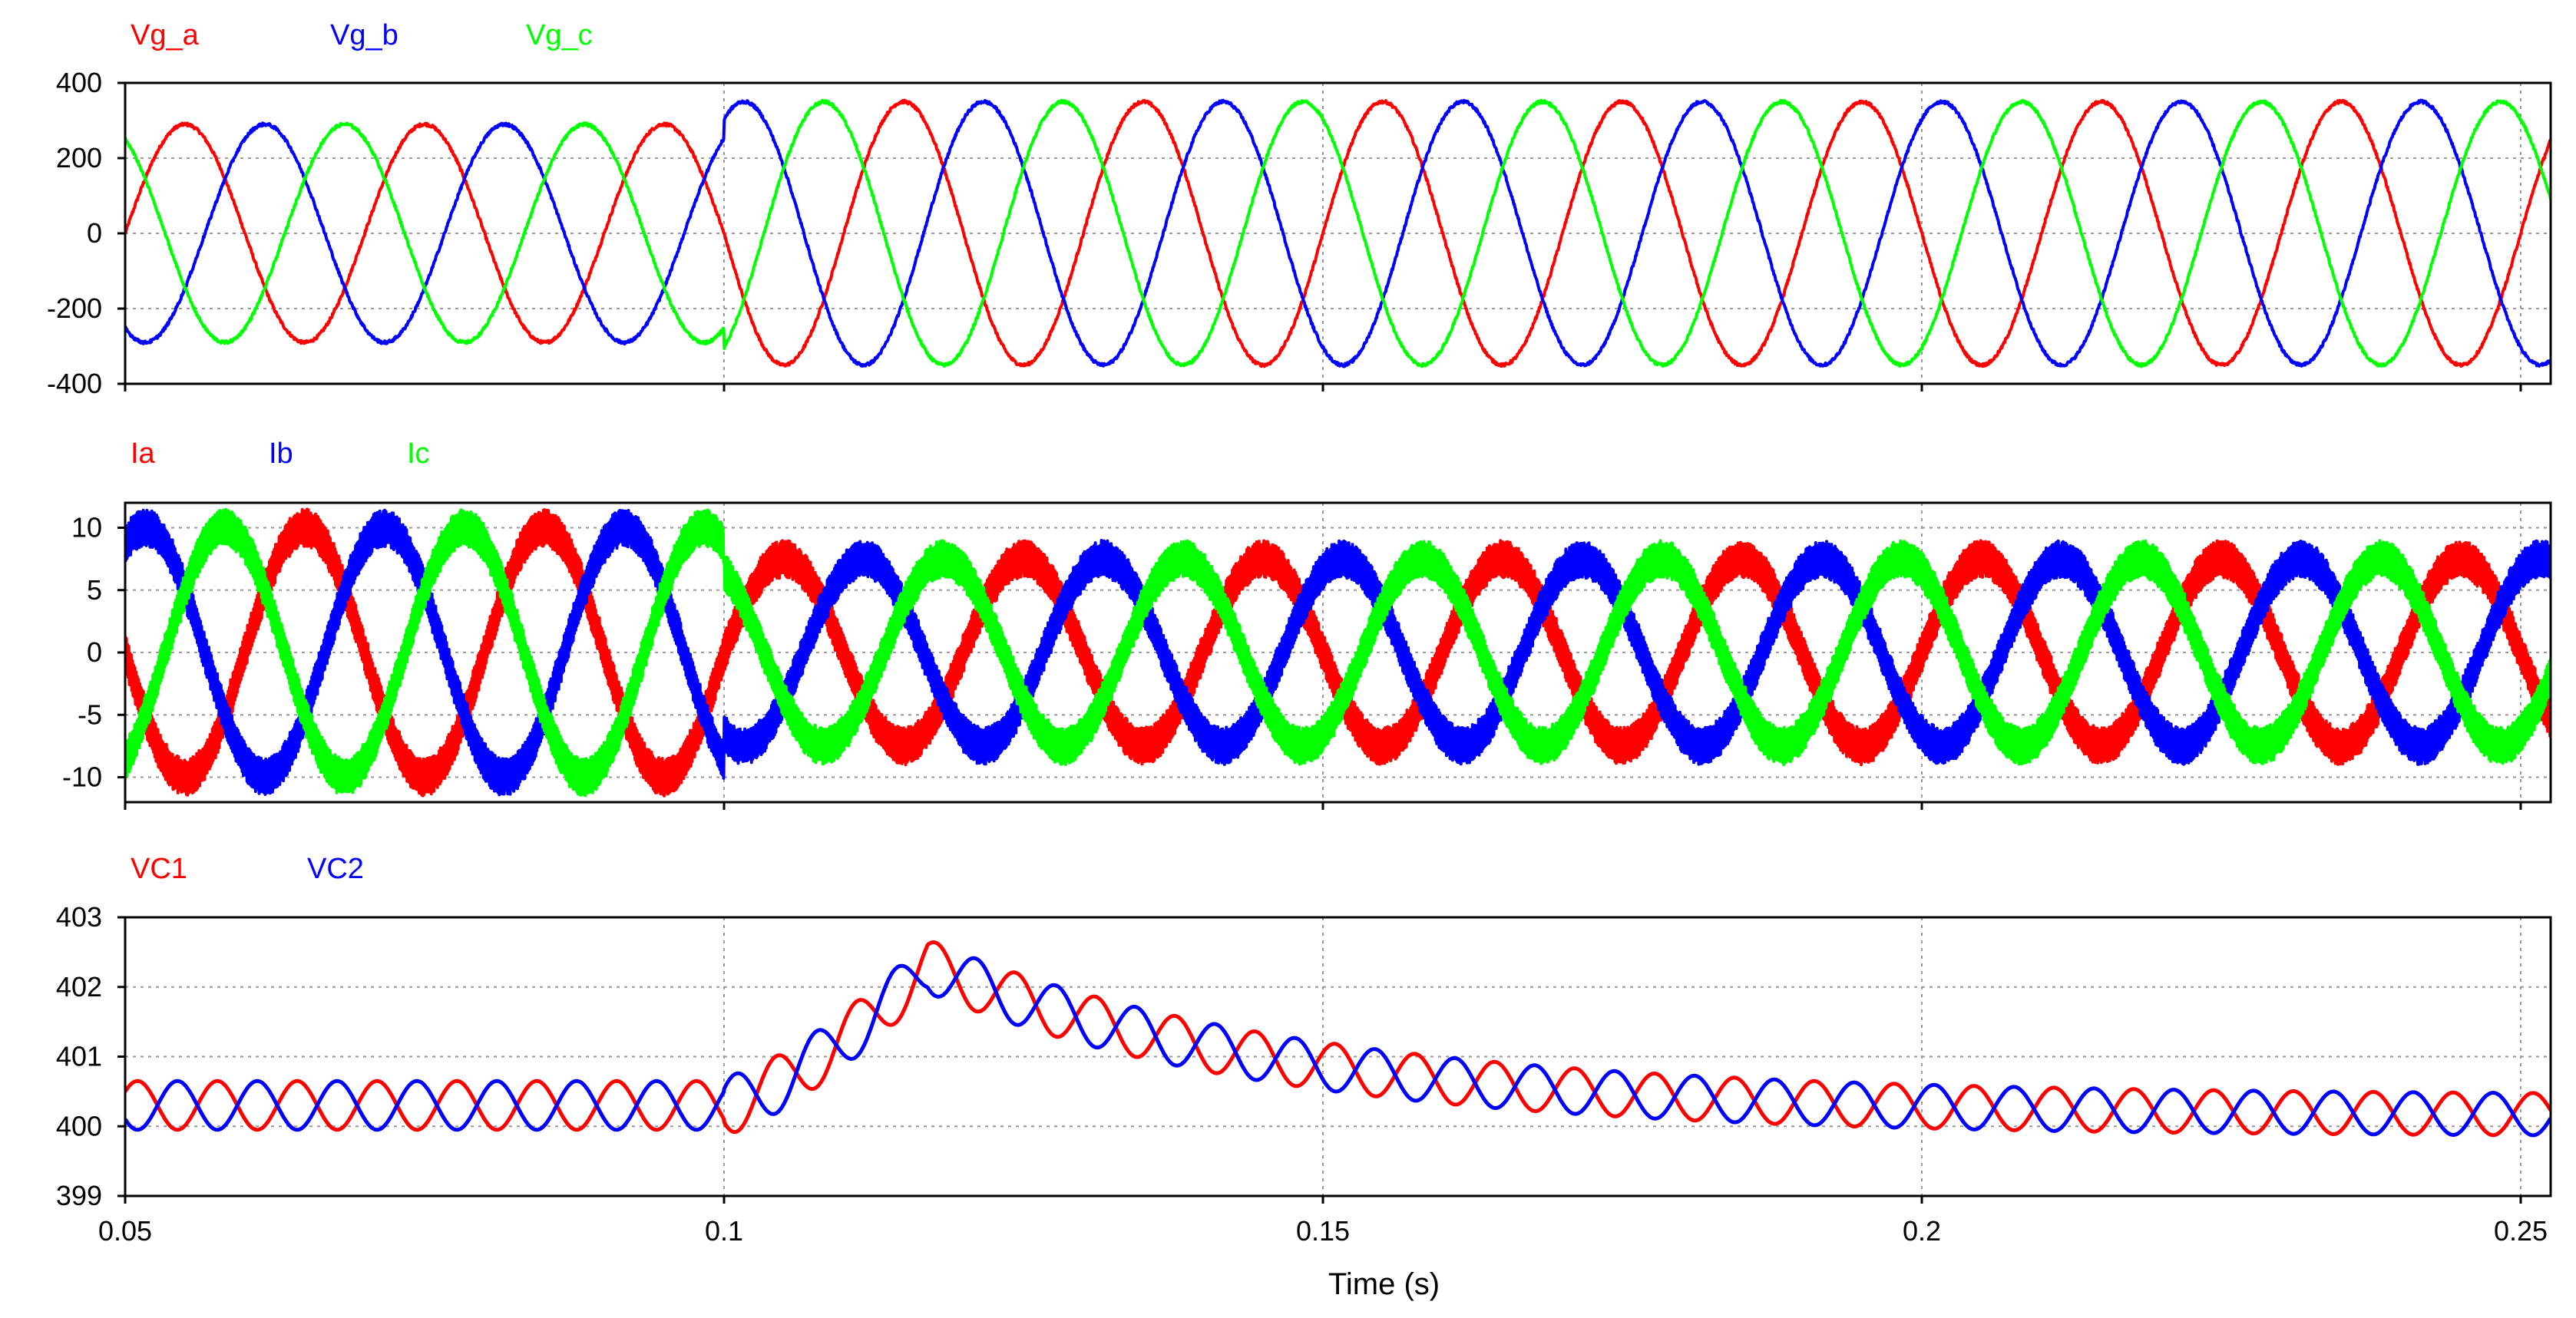 This screenshot has height=1318, width=2576. Describe the element at coordinates (1922, 1231) in the screenshot. I see `x-tick-label: 0.2` at that location.